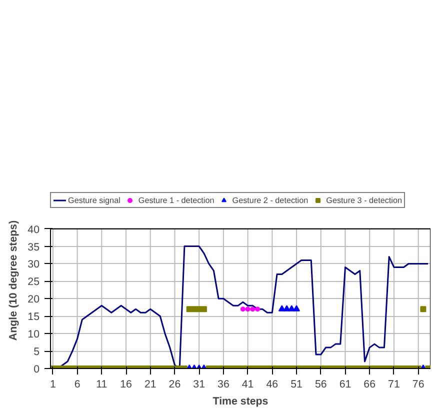 Image resolution: width=438 pixels, height=419 pixels. I want to click on y-tick-label: 30, so click(34, 264).